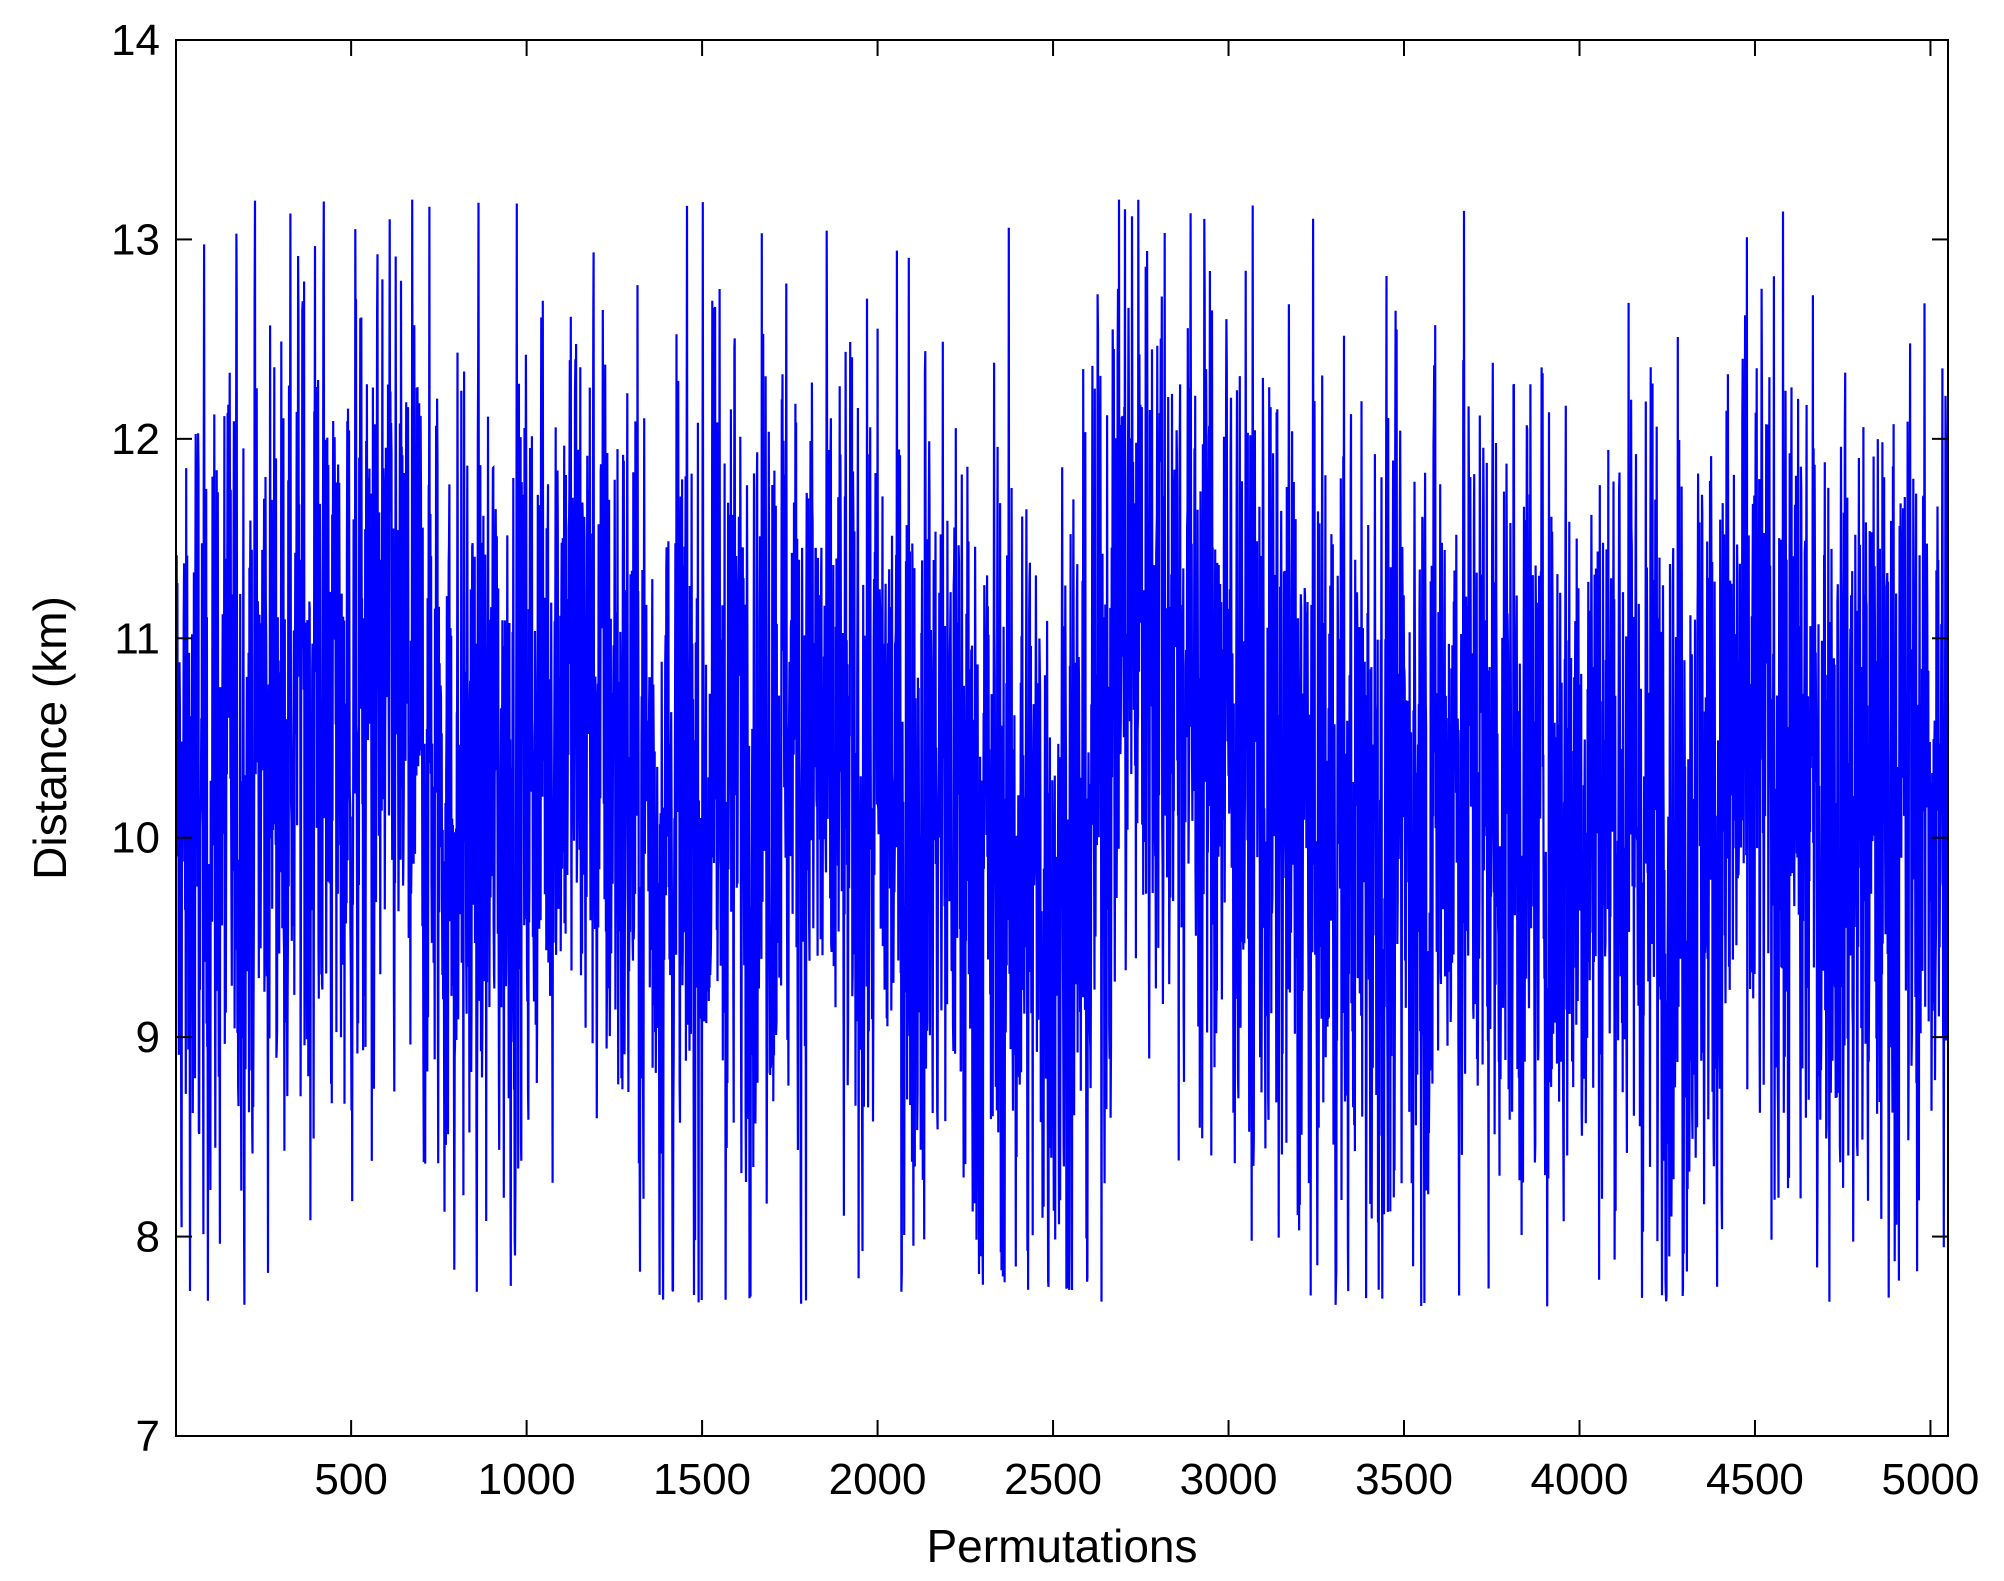 The height and width of the screenshot is (1581, 2004). I want to click on y-tick-label: 14, so click(135, 40).